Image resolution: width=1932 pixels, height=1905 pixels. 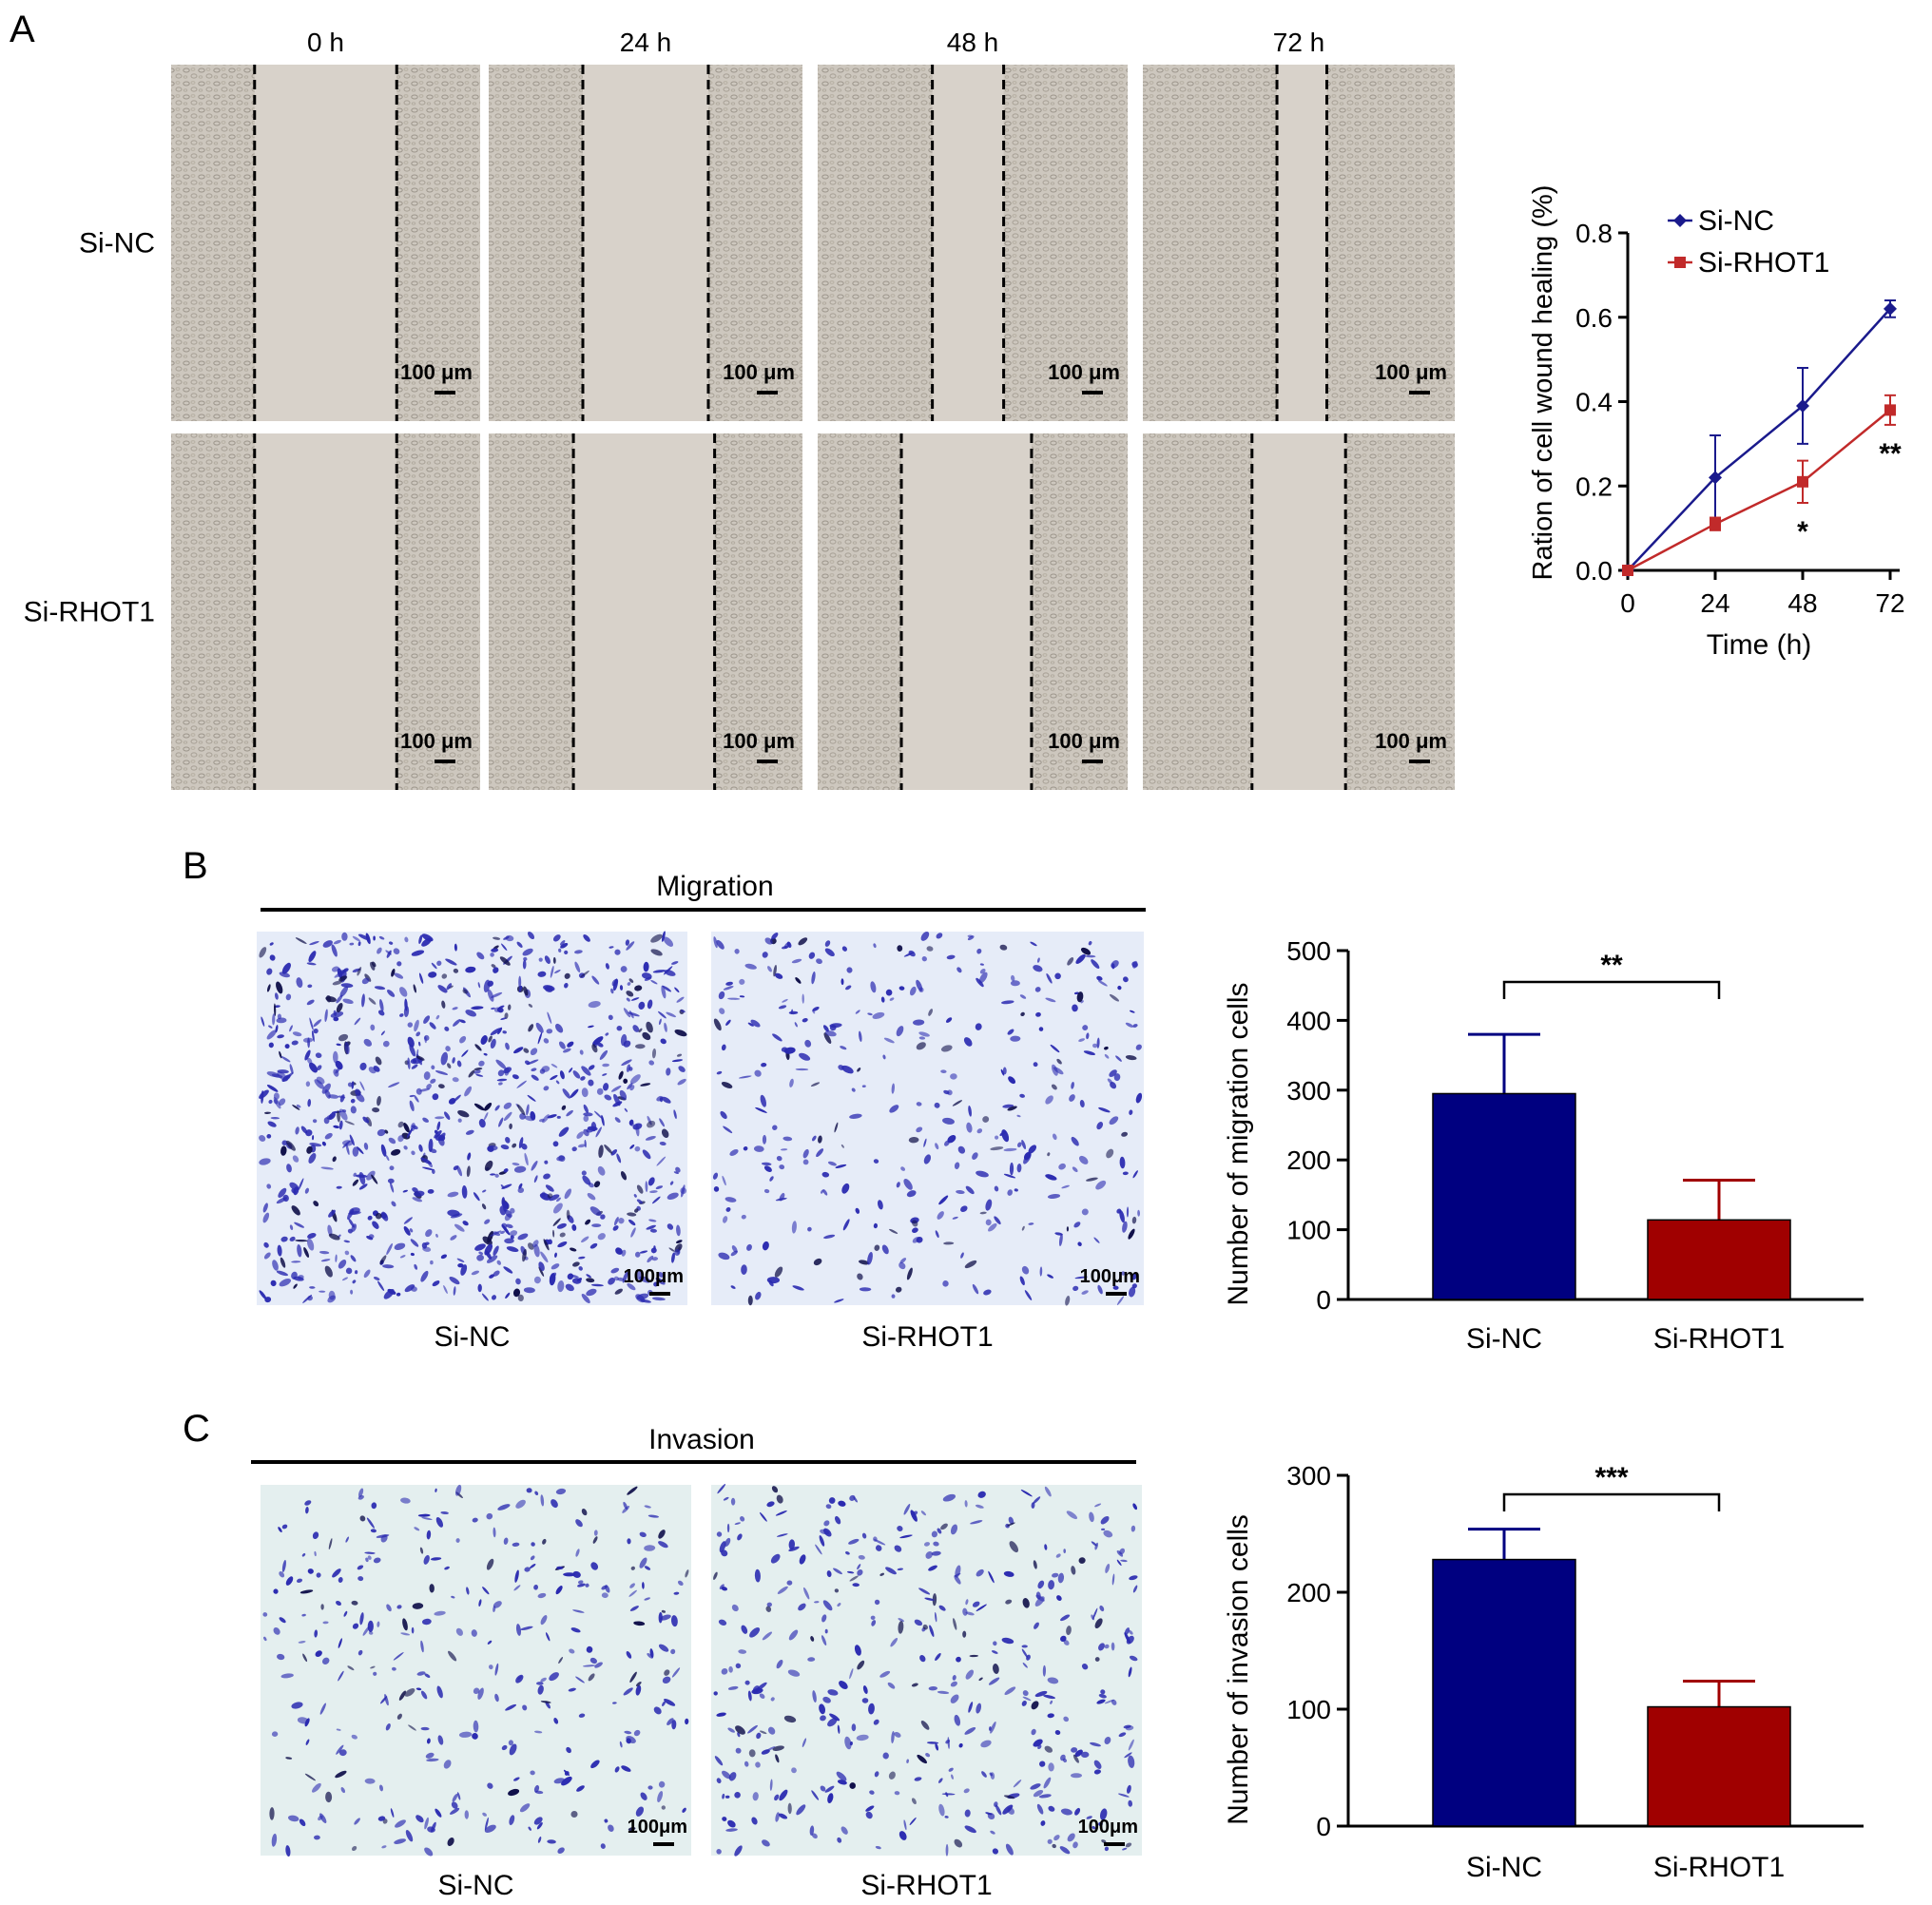 I want to click on significance-bracket, so click(x=1611, y=1501).